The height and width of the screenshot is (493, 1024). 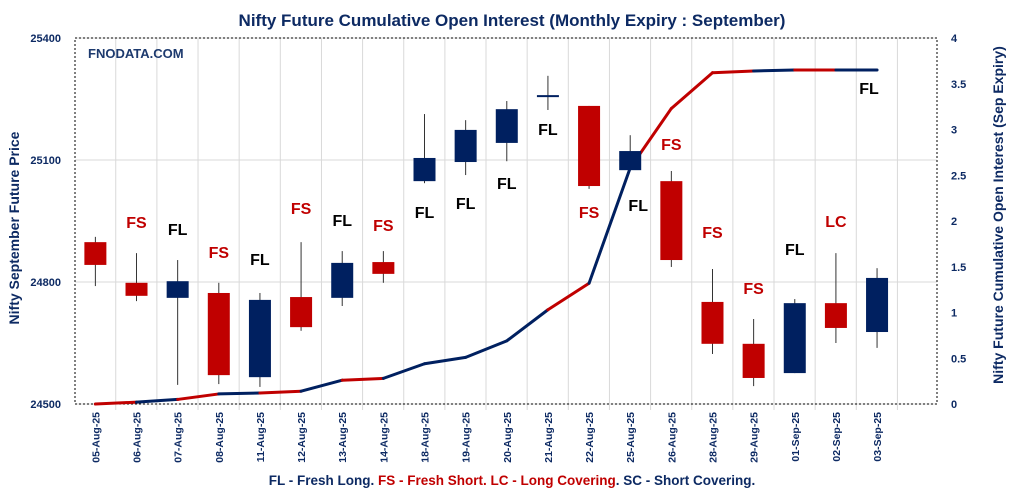 What do you see at coordinates (45, 161) in the screenshot?
I see `left-tick-label: 25100` at bounding box center [45, 161].